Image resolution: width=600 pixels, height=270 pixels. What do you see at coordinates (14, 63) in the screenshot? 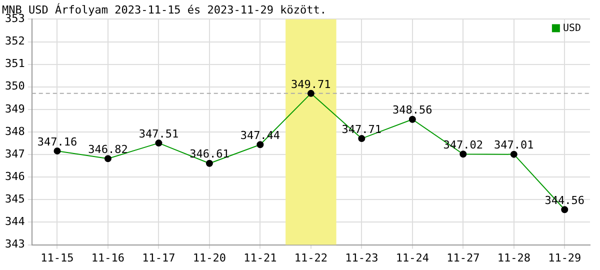
I see `y-tick-label: 351` at bounding box center [14, 63].